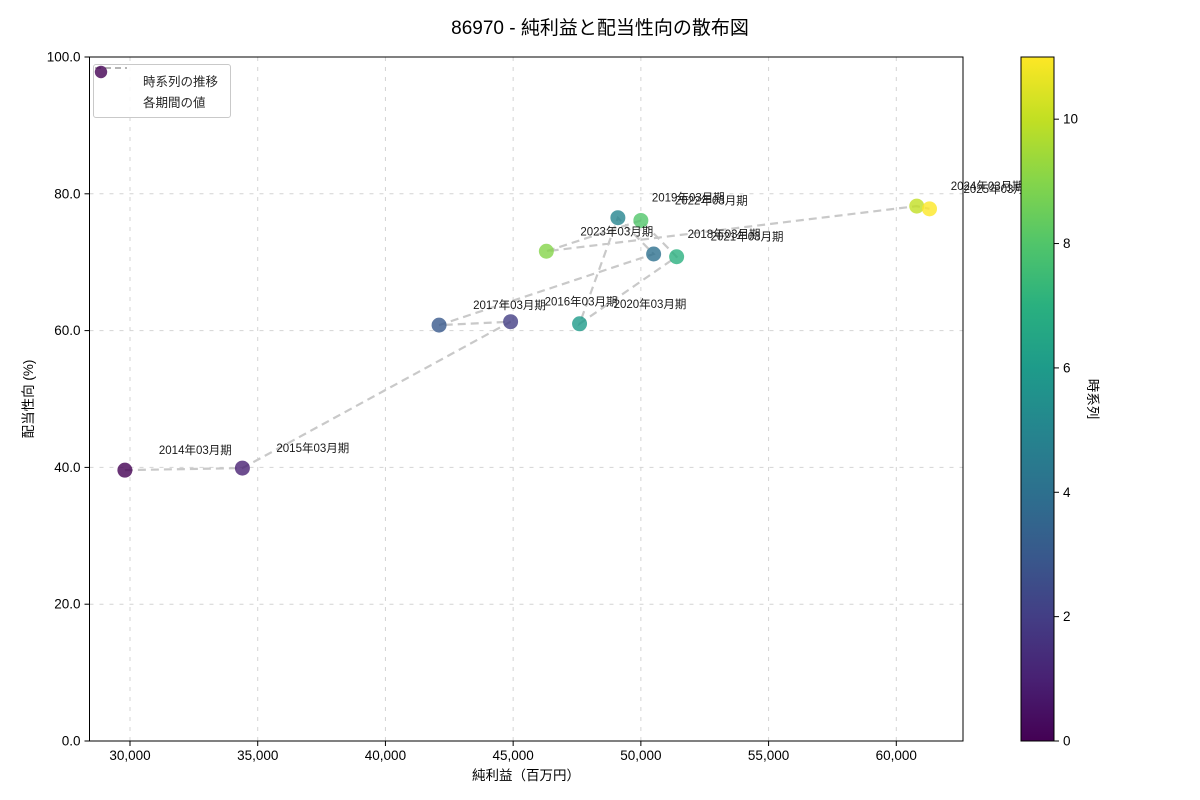 The image size is (1200, 800). Describe the element at coordinates (67, 193) in the screenshot. I see `y-tick-label: 80.0` at that location.